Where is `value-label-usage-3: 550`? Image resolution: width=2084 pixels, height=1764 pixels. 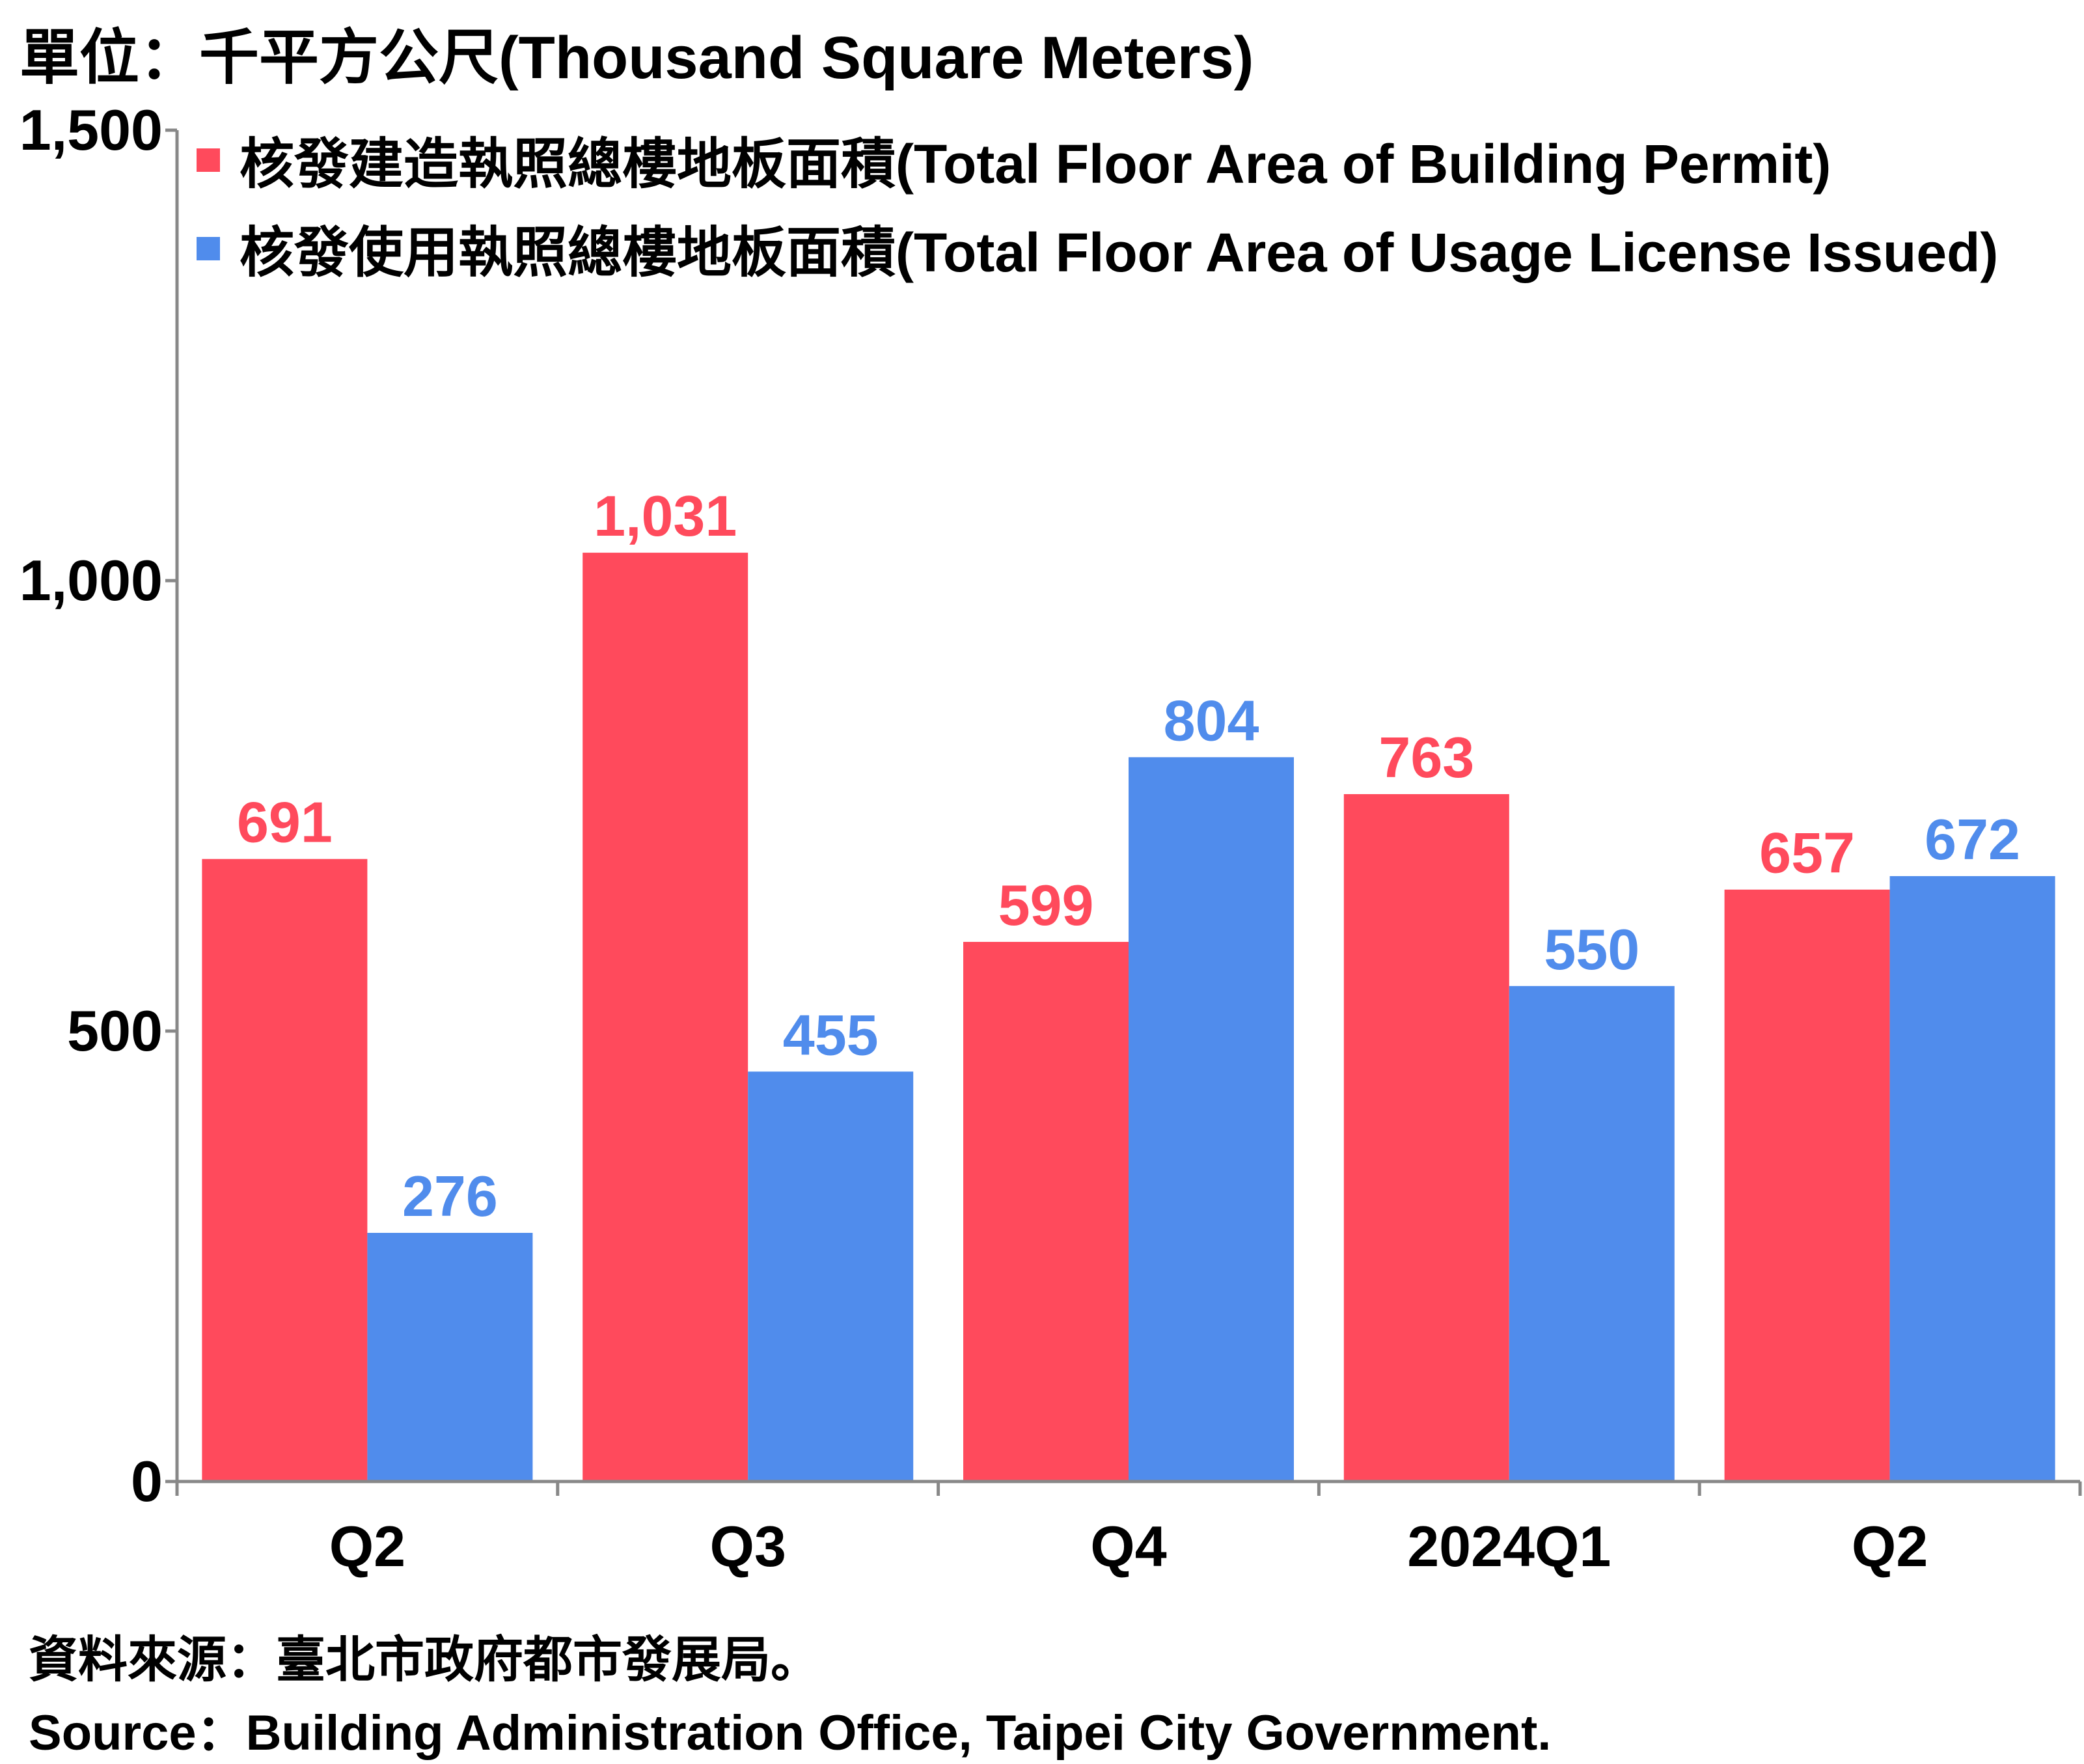
value-label-usage-3: 550 is located at coordinates (1591, 949).